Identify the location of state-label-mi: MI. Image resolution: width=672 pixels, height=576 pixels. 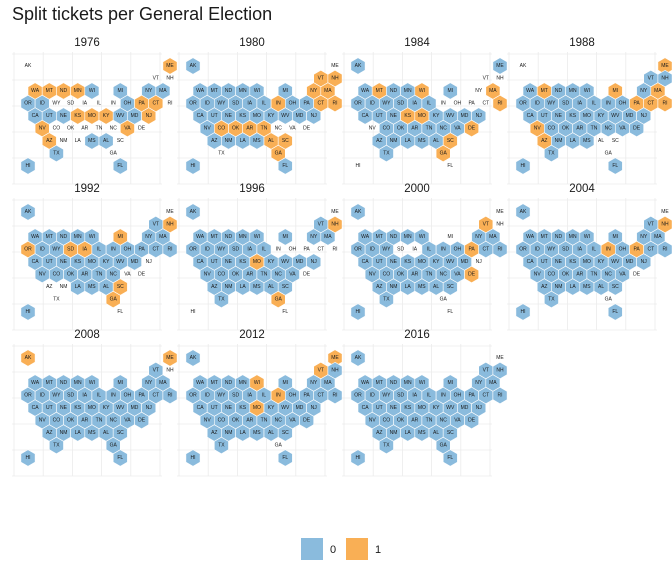
(121, 383).